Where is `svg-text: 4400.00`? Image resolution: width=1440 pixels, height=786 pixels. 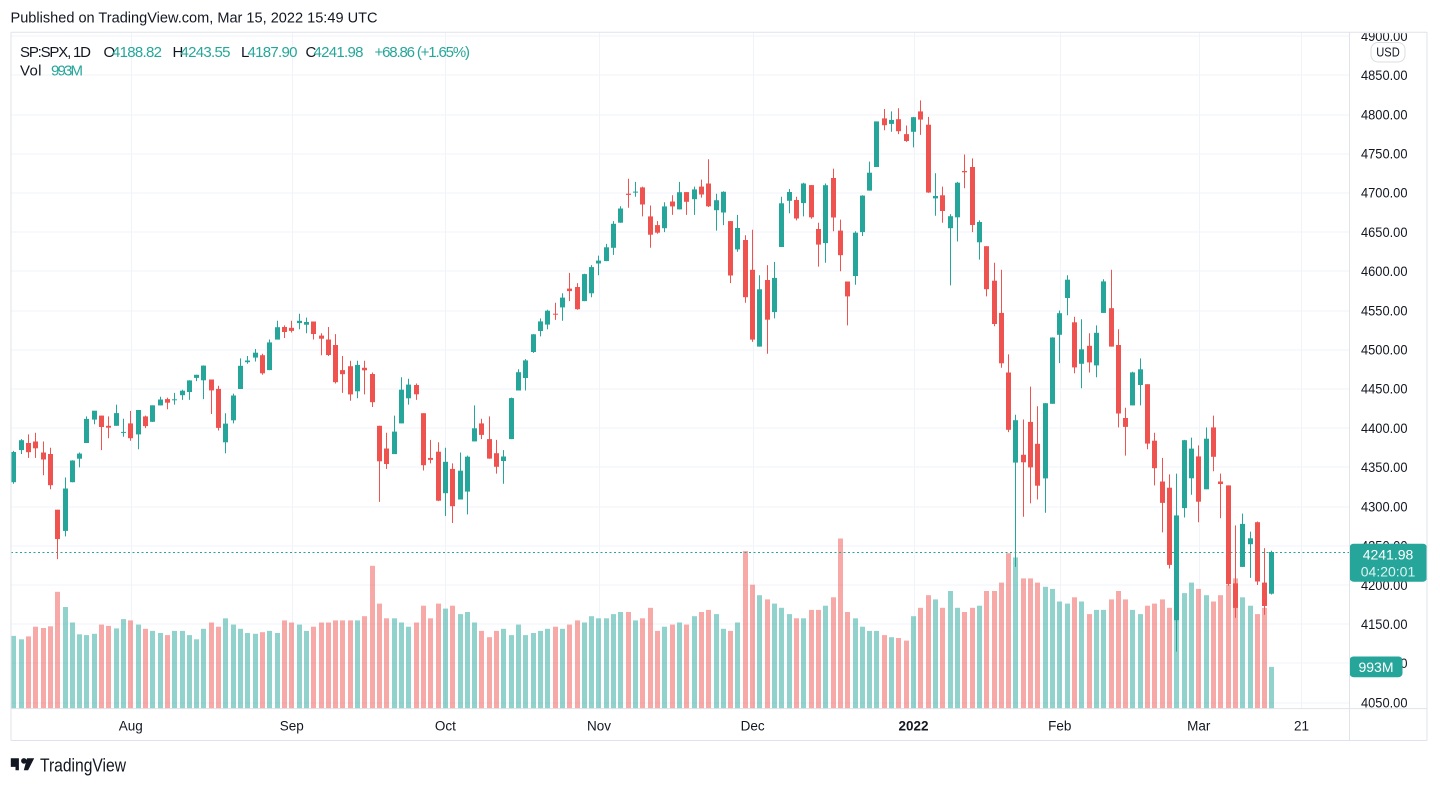
svg-text: 4400.00 is located at coordinates (1384, 428).